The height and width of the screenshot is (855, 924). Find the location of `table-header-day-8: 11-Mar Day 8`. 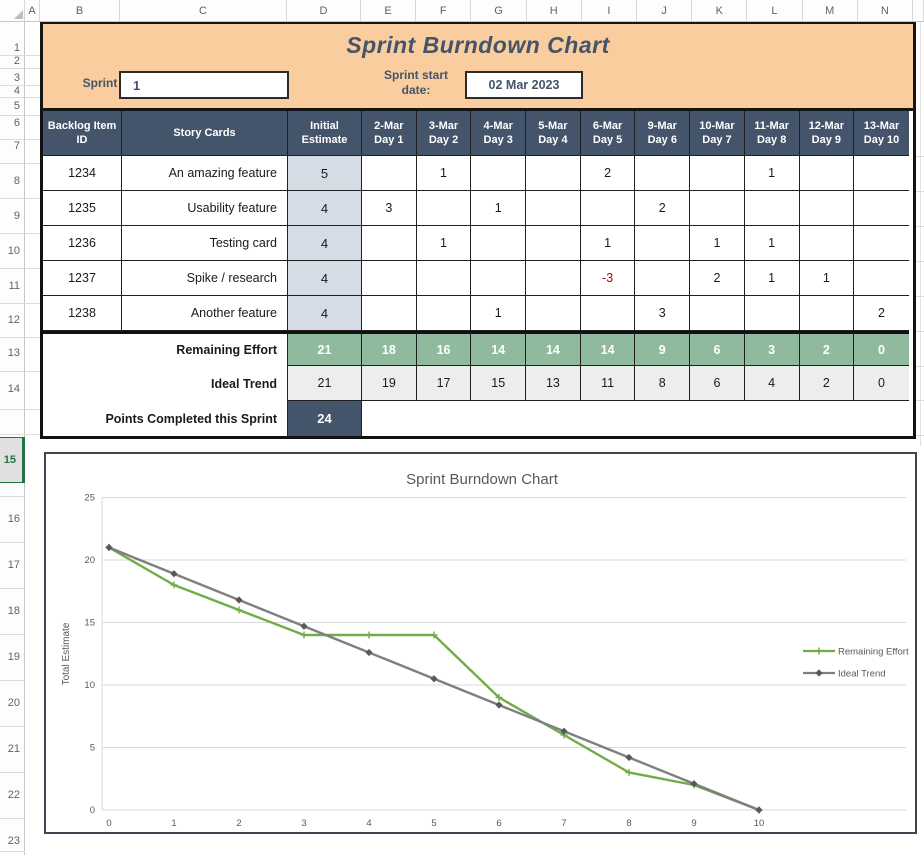

table-header-day-8: 11-Mar Day 8 is located at coordinates (772, 133).